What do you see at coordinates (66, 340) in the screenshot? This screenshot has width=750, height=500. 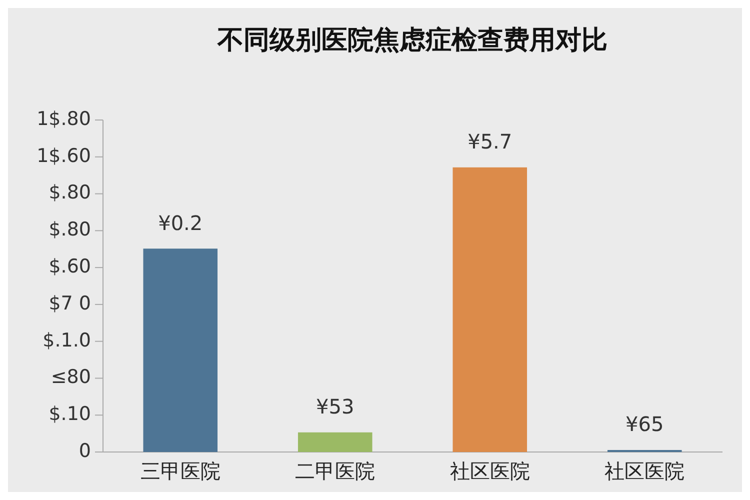 I see `text: $.1.0` at bounding box center [66, 340].